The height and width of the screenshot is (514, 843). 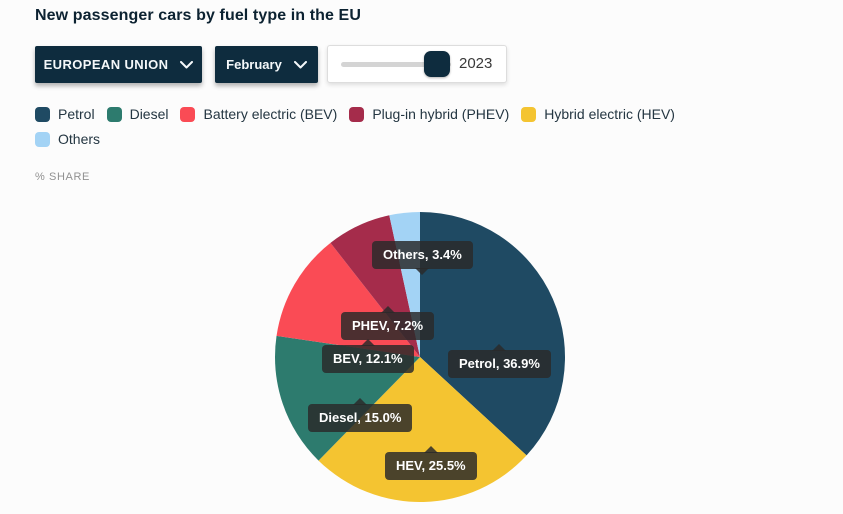 What do you see at coordinates (493, 334) in the screenshot?
I see `pie-slice-petrol` at bounding box center [493, 334].